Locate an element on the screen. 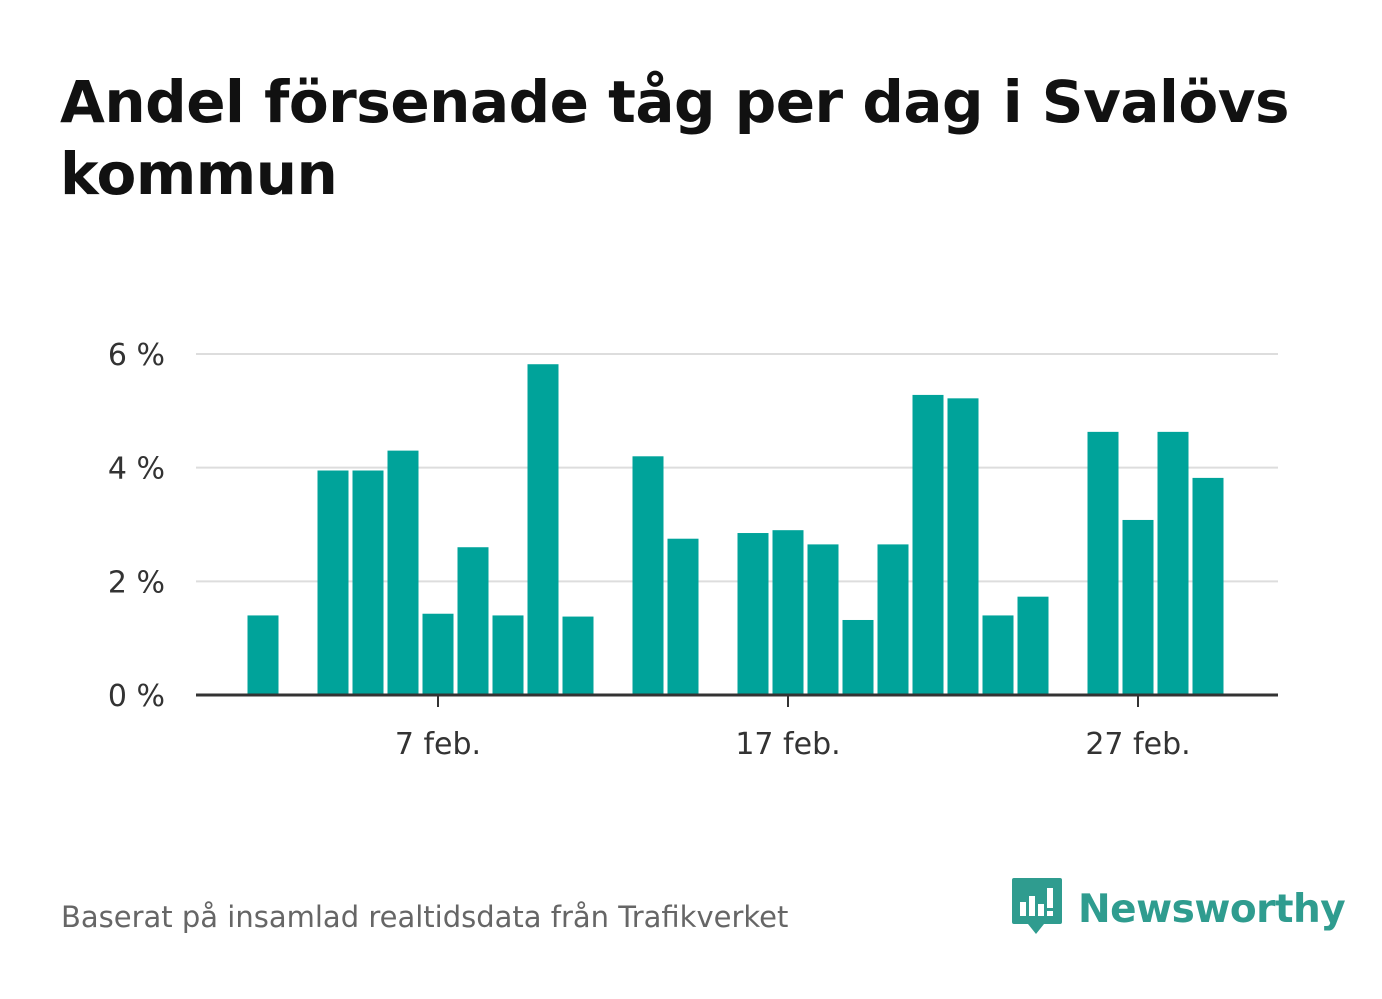 Image resolution: width=1382 pixels, height=999 pixels. y-tick-label: 6 % is located at coordinates (136, 355).